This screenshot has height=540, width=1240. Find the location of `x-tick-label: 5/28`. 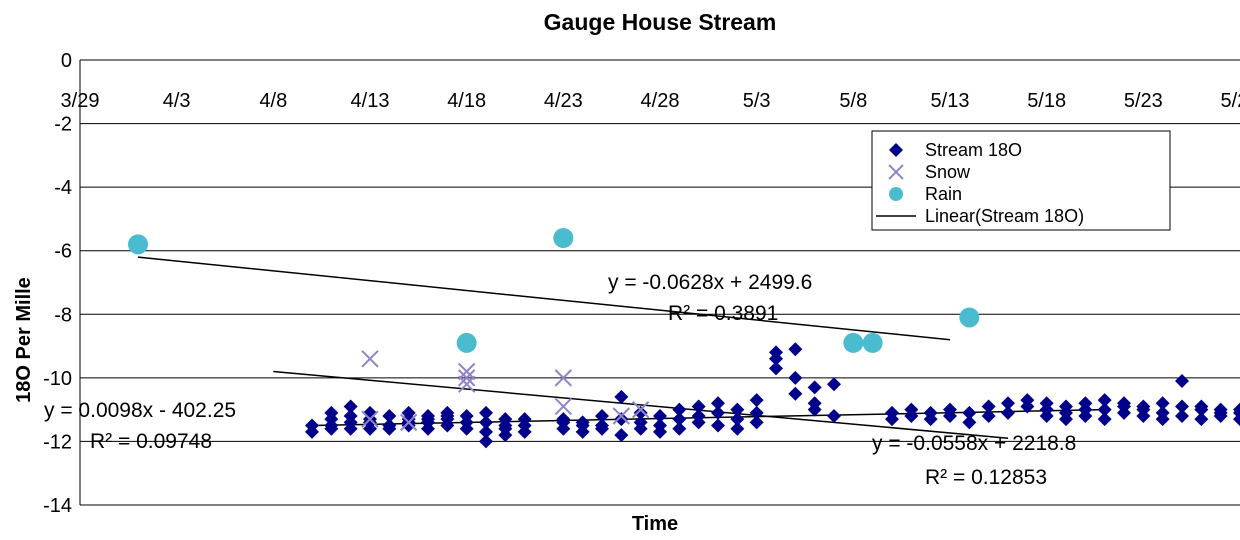

x-tick-label: 5/28 is located at coordinates (1230, 101).